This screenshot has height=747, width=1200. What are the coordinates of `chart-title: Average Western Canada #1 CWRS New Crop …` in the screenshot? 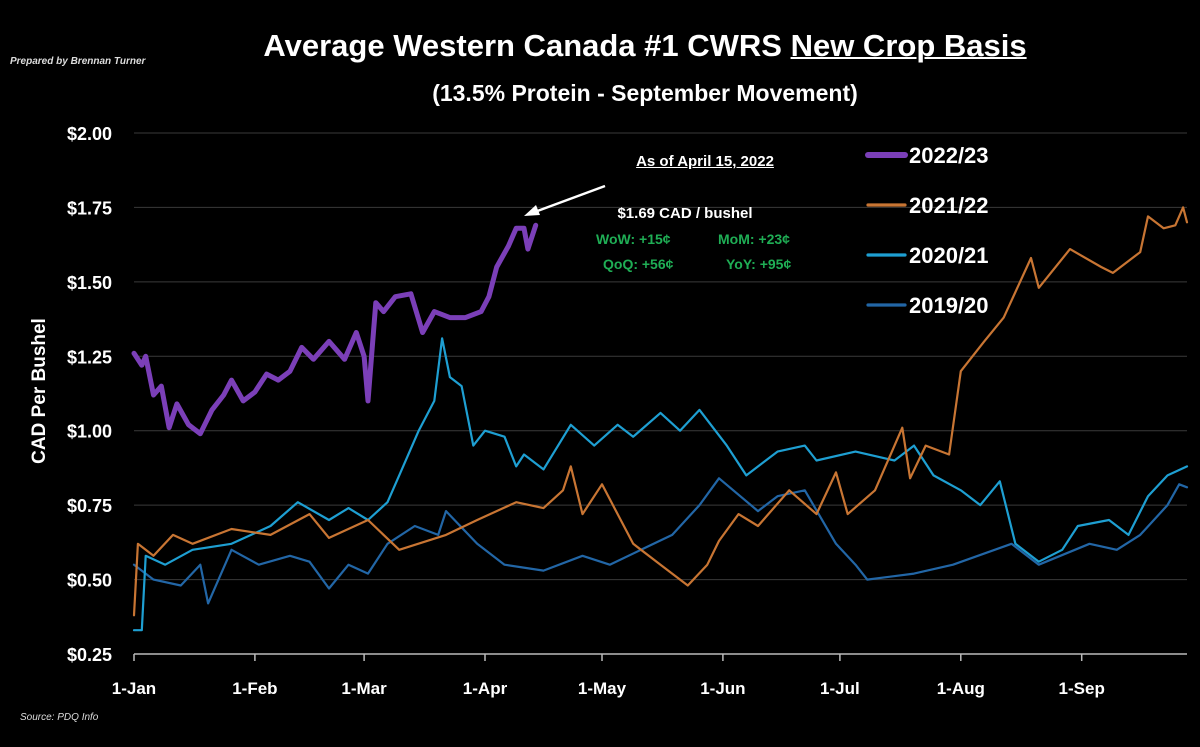 It's located at (600, 46).